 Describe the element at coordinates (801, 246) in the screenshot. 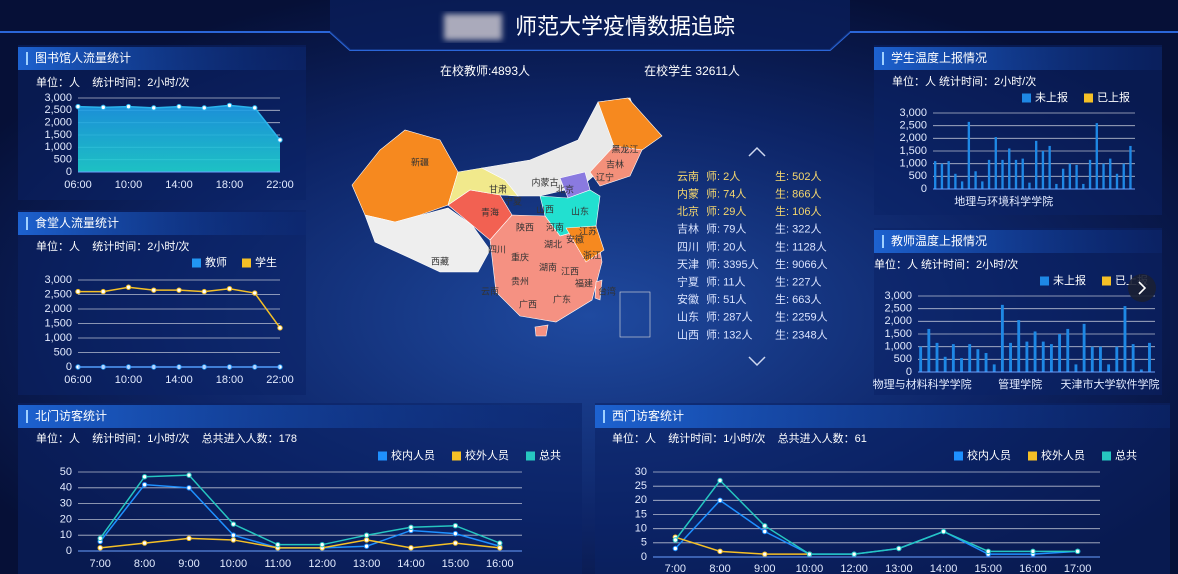

I see `province-cell: 生: 1128人` at that location.